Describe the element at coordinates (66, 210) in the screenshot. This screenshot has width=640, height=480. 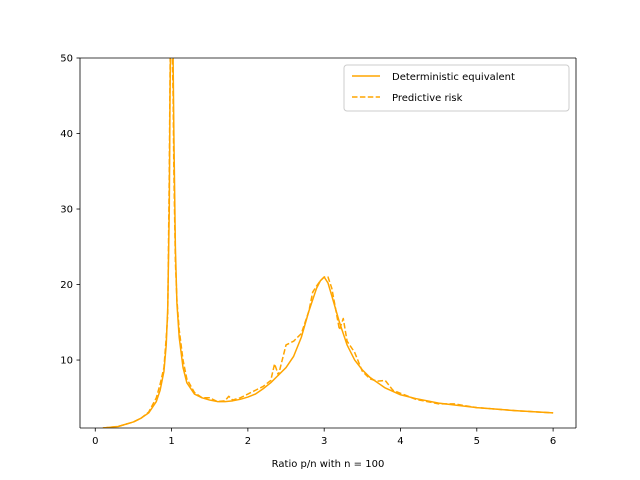
I see `y-tick-label: 30` at that location.